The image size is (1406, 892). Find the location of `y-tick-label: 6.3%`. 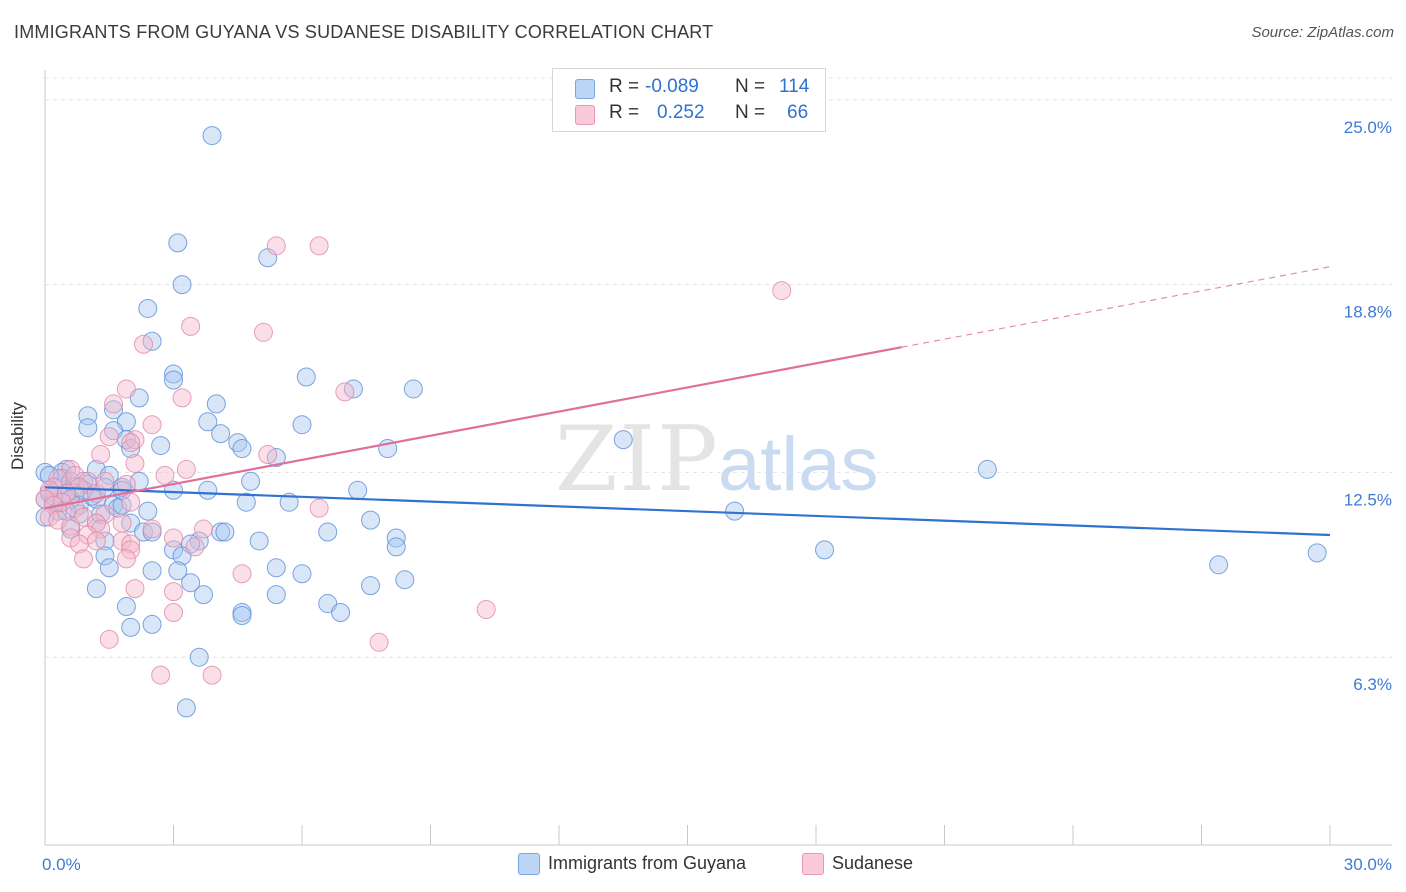

y-tick-label: 6.3% is located at coordinates (1372, 684).